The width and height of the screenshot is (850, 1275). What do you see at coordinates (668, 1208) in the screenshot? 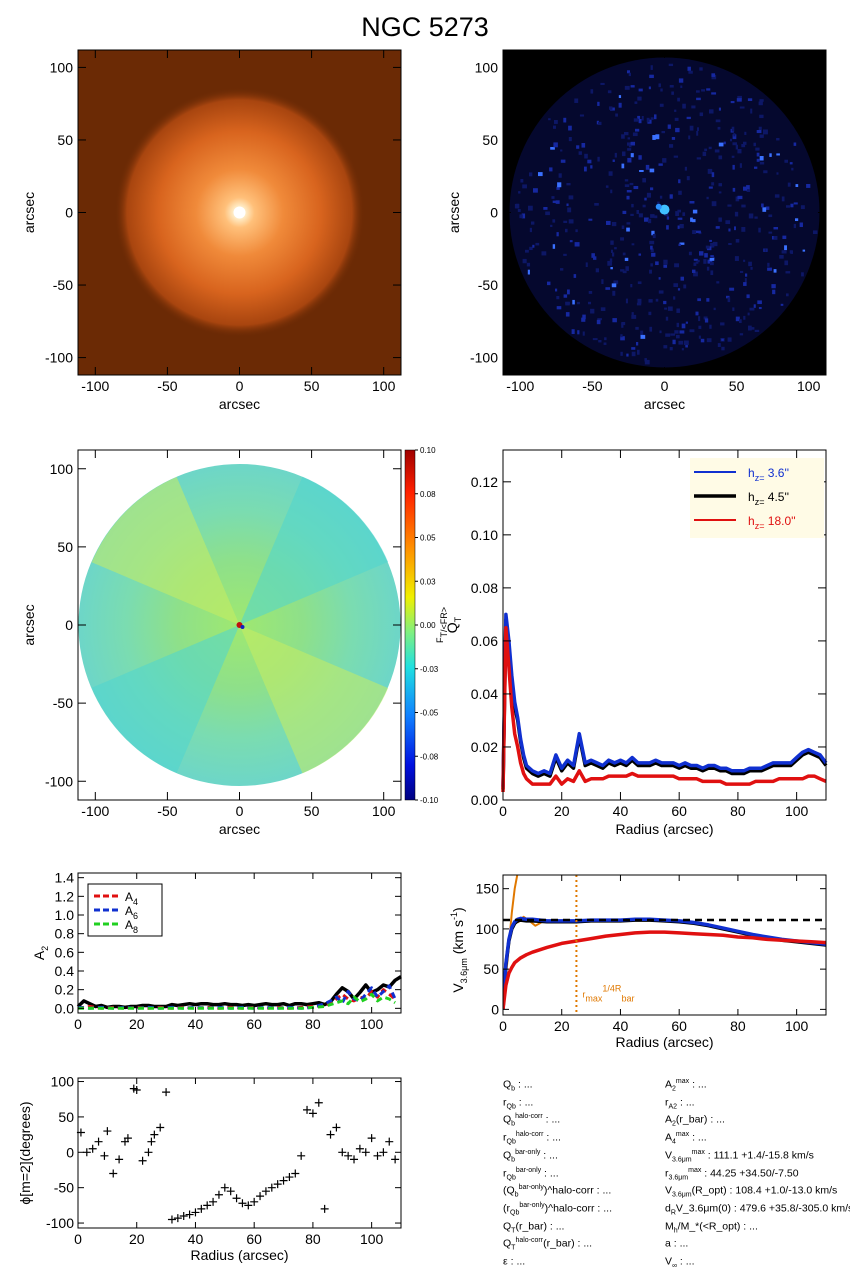
I see `parameter-symbol: d` at bounding box center [668, 1208].